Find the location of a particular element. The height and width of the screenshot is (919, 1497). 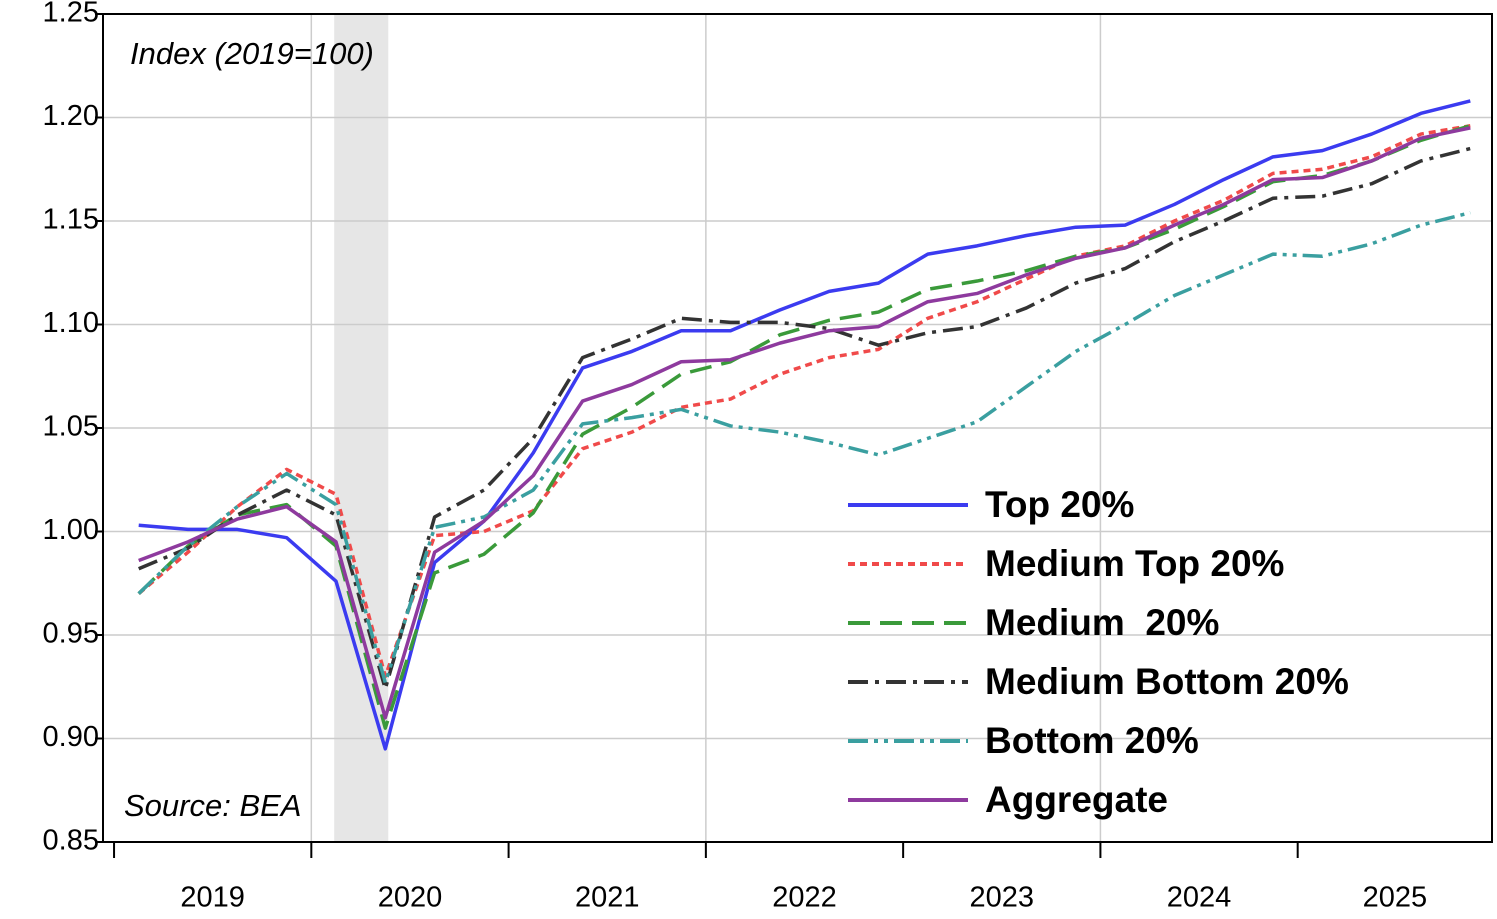

legend-label: Bottom 20% is located at coordinates (1092, 740).